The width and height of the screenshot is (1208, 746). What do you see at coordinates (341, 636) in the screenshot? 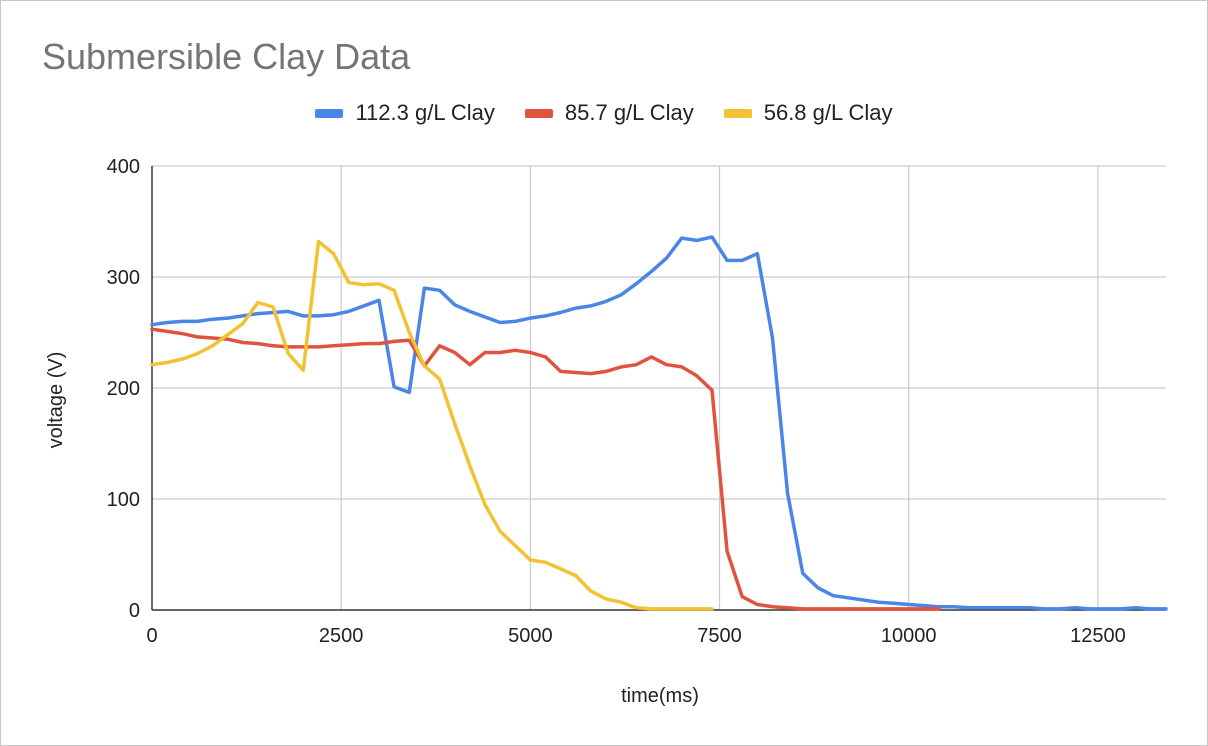
I see `x-tick-label-1: 2500` at bounding box center [341, 636].